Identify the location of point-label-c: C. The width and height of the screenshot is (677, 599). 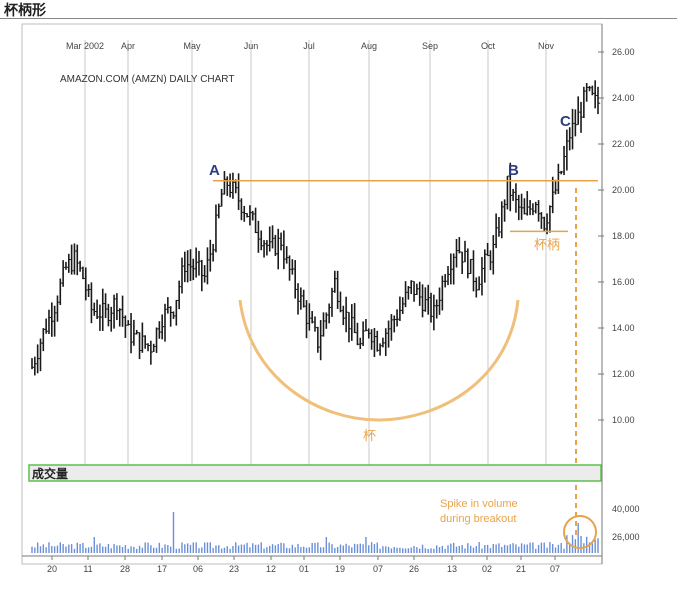
(565, 121).